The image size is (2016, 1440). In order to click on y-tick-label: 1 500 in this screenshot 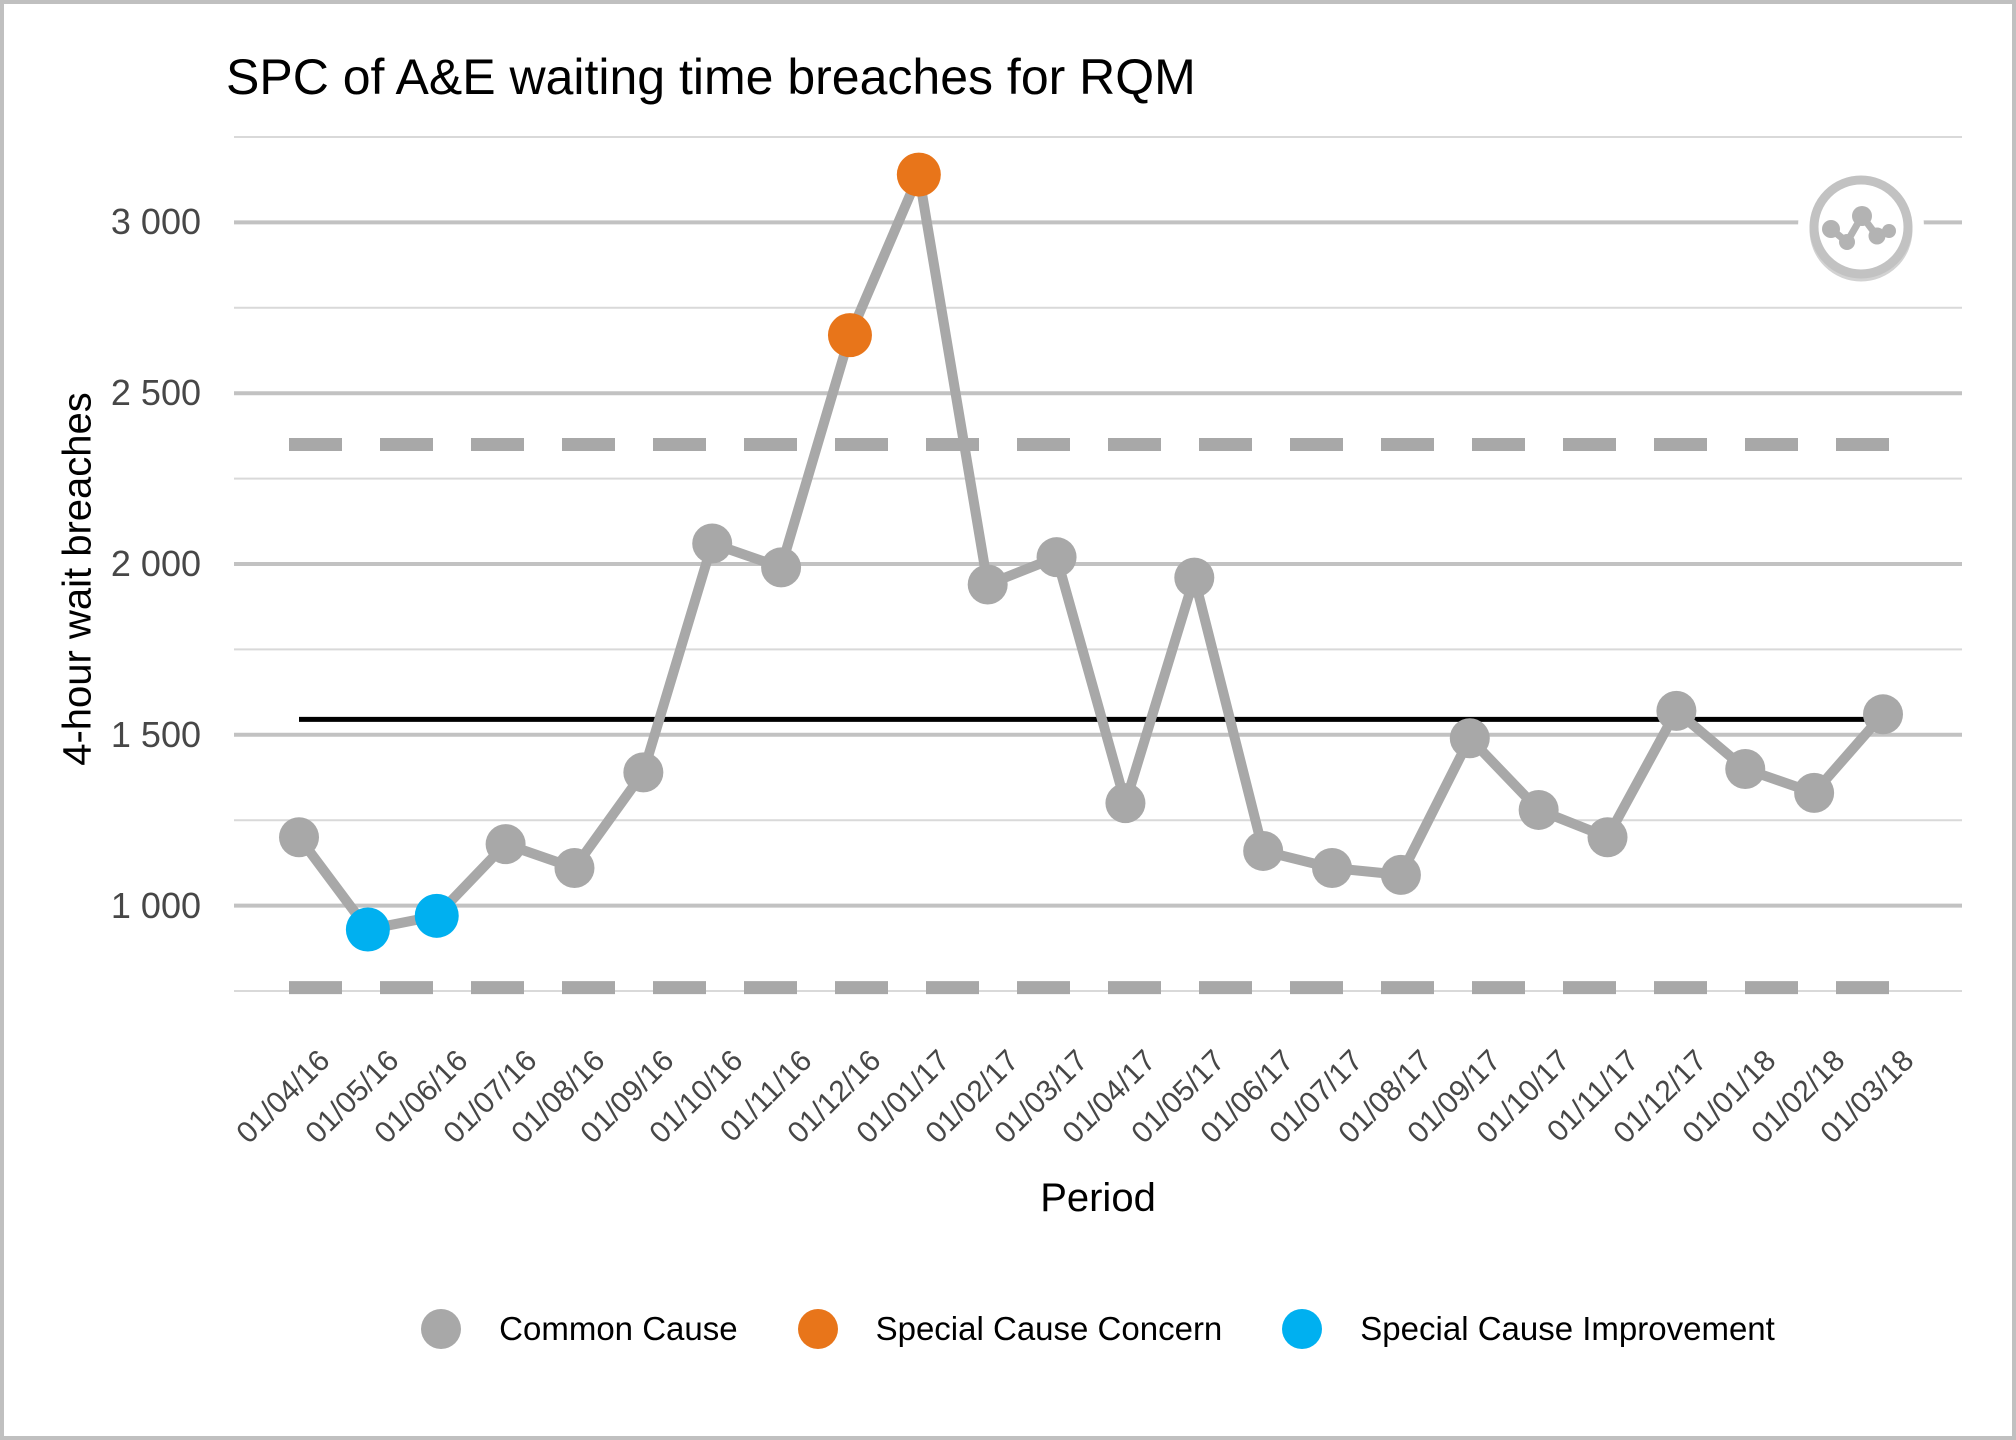, I will do `click(155, 734)`.